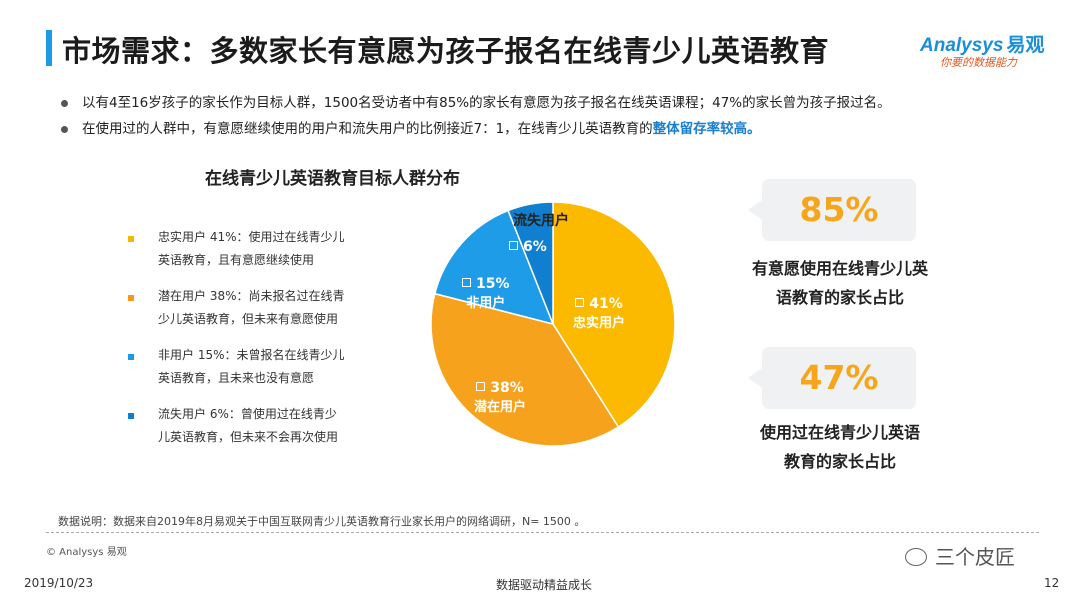 The image size is (1080, 607). Describe the element at coordinates (927, 45) in the screenshot. I see `logo-letter: A` at that location.